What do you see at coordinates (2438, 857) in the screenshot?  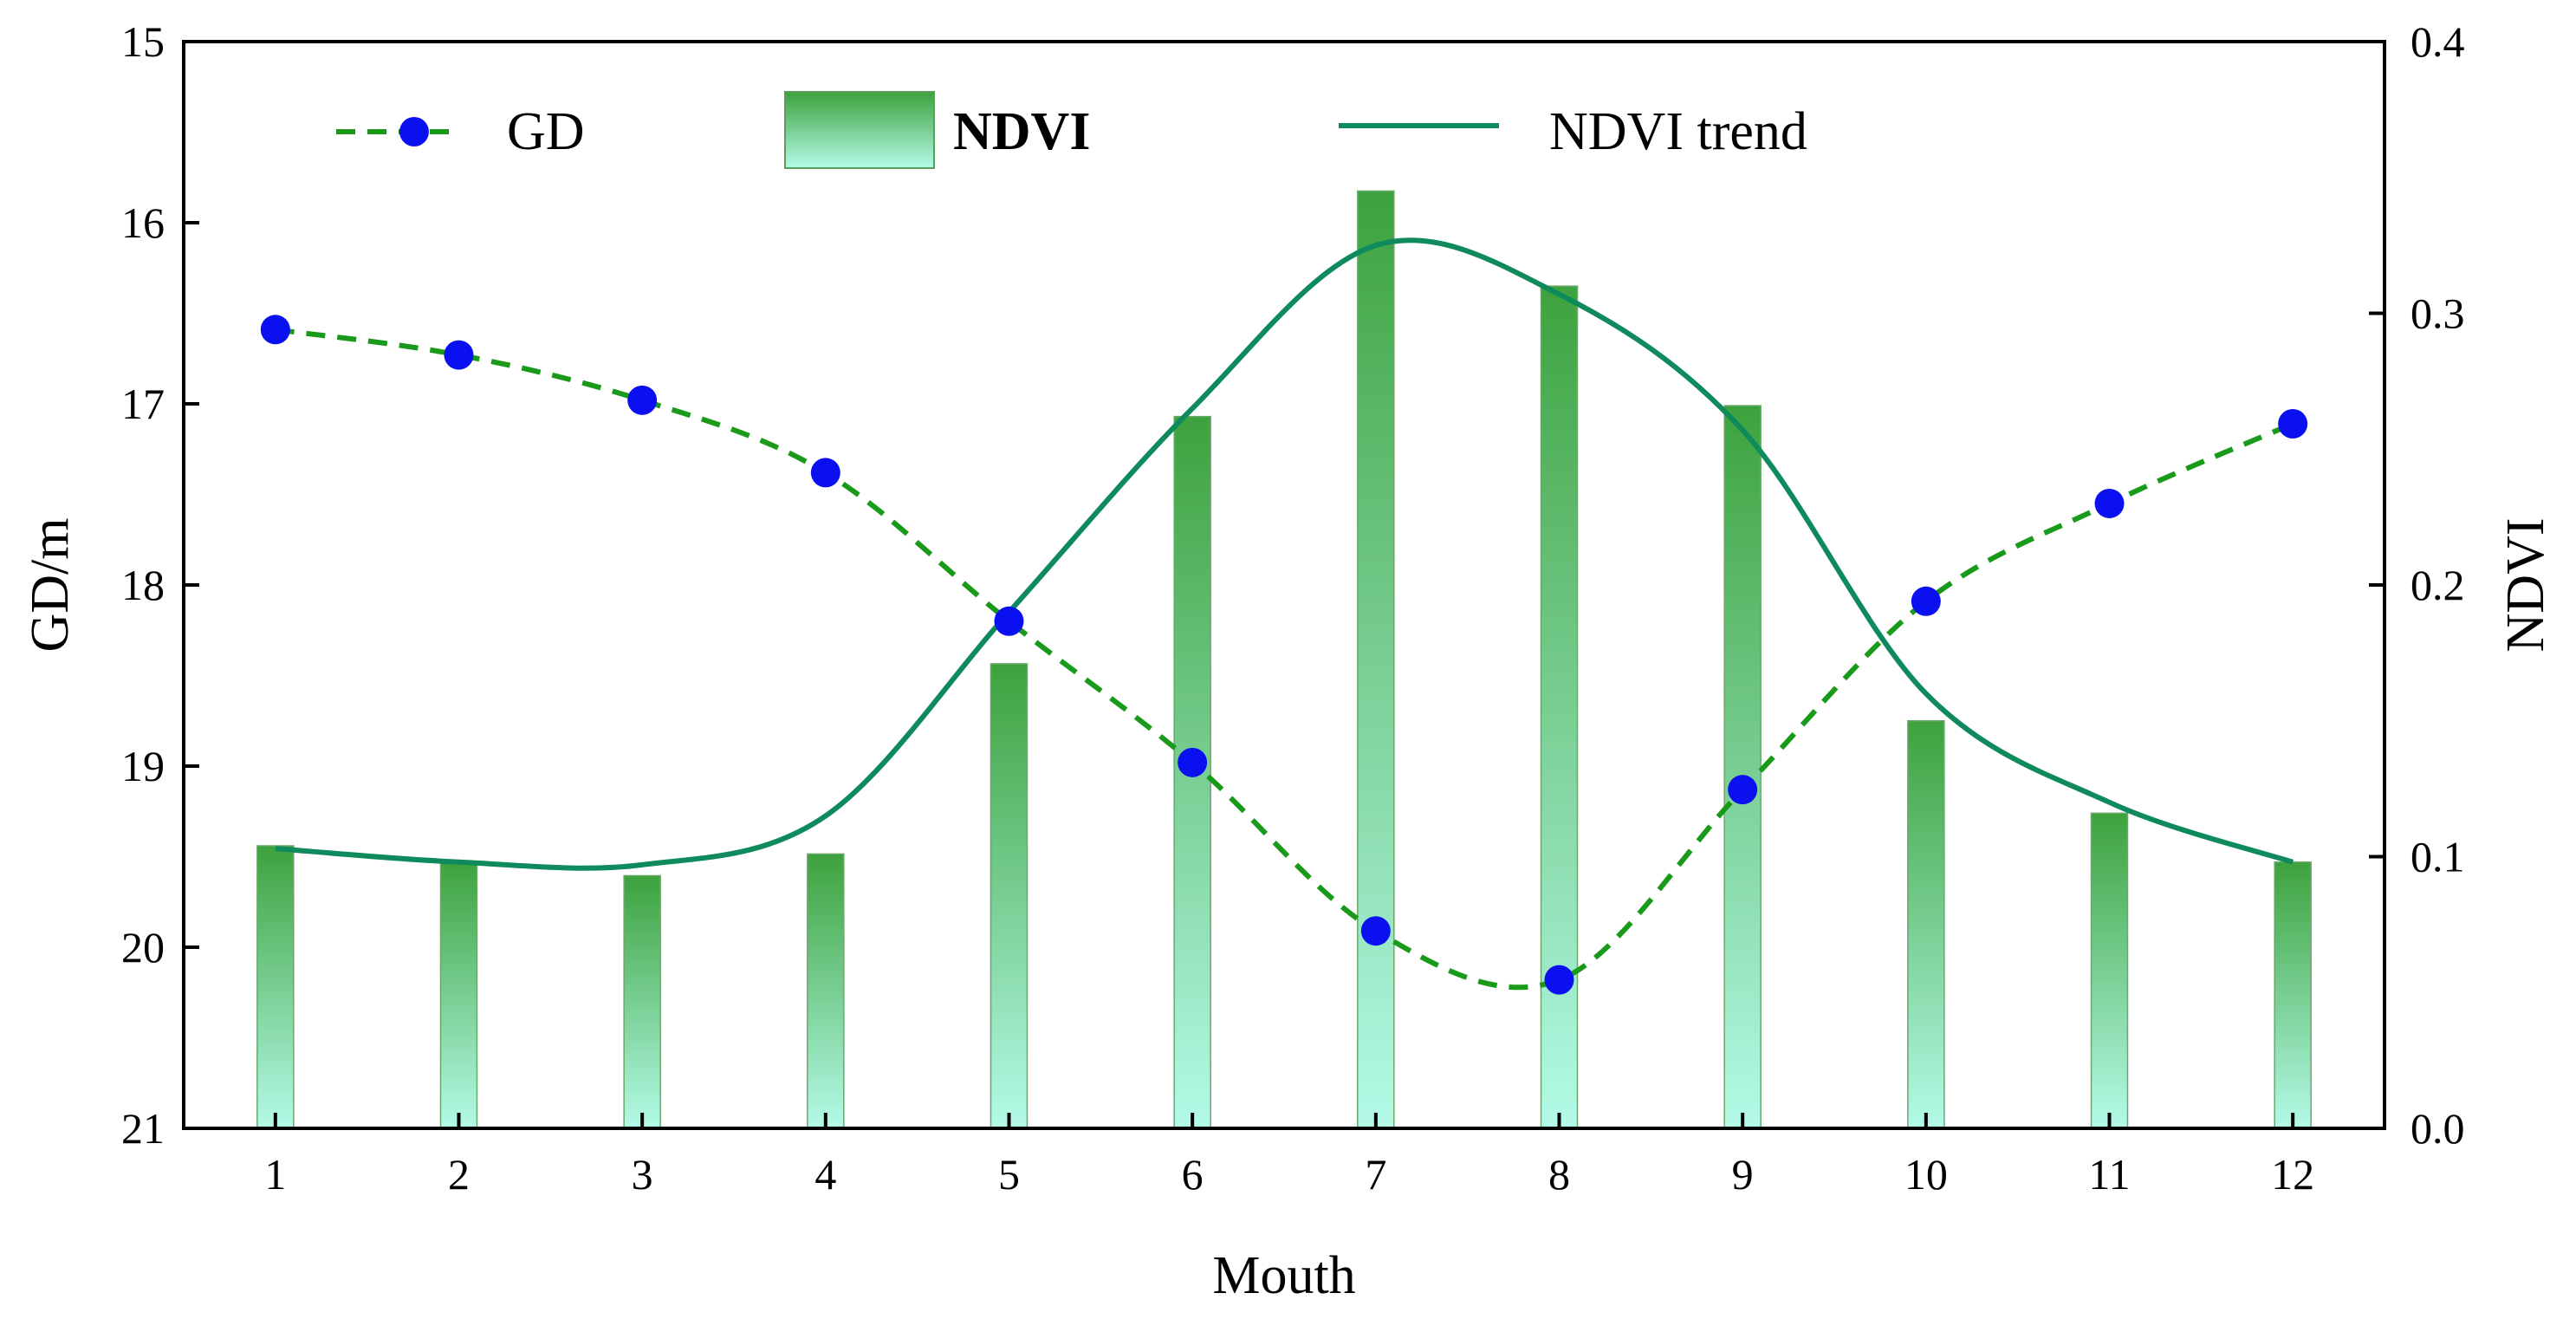 I see `right-tick-label-0.1: 0.1` at bounding box center [2438, 857].